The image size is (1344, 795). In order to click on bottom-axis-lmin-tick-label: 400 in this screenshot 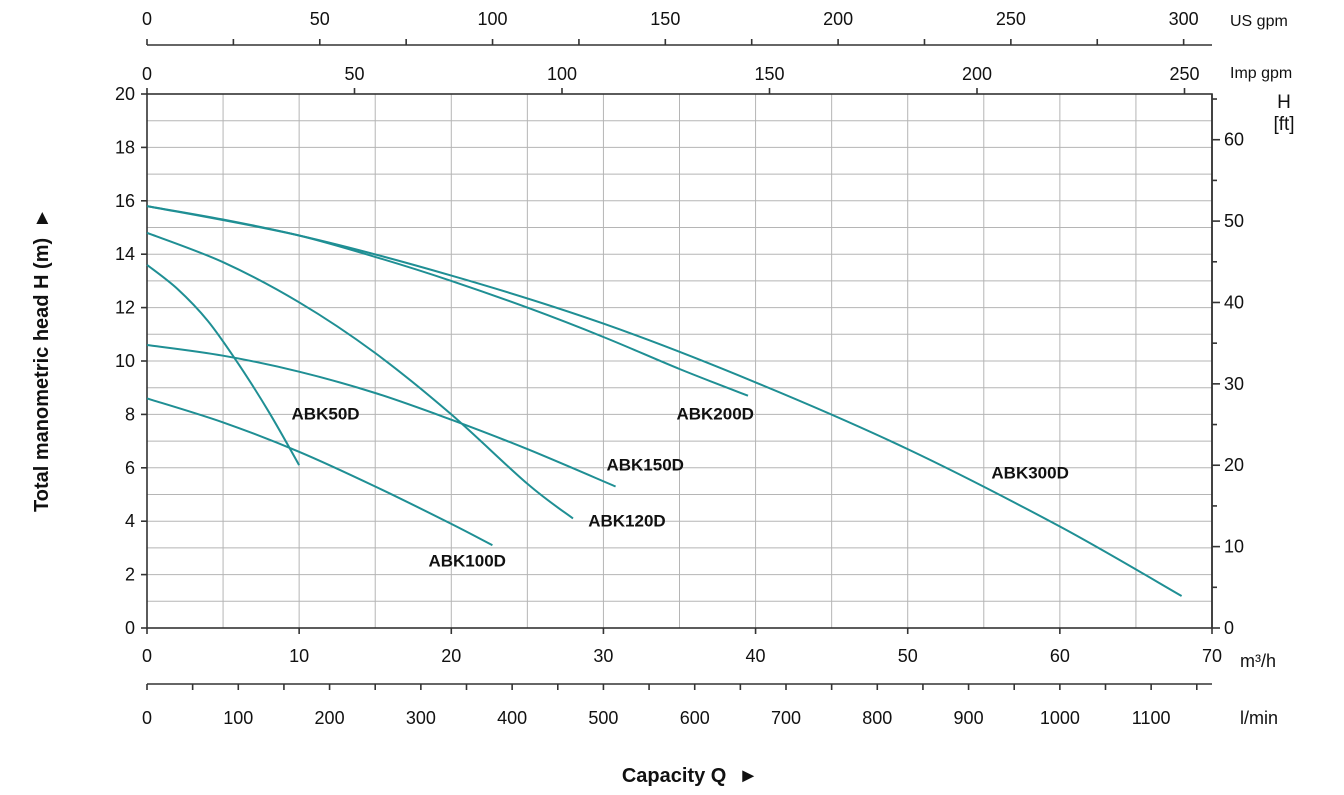, I will do `click(512, 718)`.